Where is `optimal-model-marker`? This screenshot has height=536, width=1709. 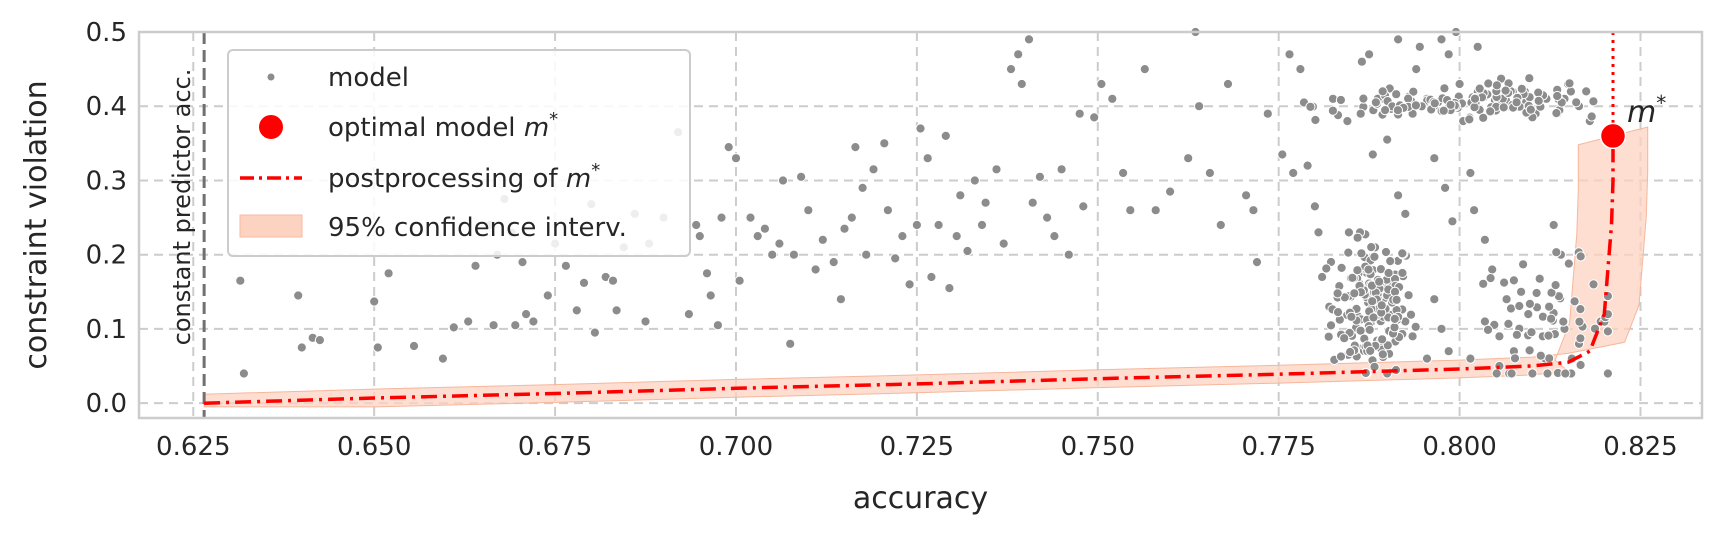
optimal-model-marker is located at coordinates (1613, 136).